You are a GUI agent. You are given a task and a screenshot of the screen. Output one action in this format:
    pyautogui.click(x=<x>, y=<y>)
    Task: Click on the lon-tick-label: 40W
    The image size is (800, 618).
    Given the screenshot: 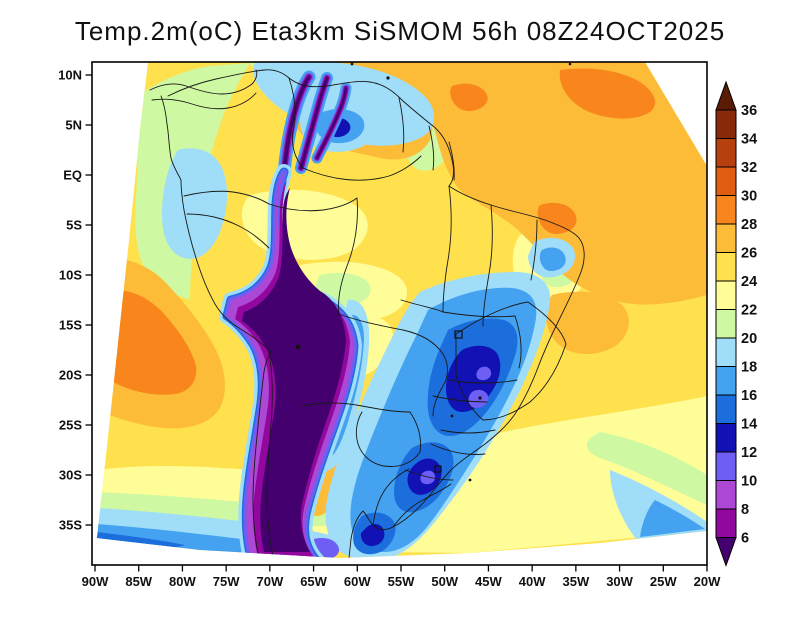 What is the action you would take?
    pyautogui.click(x=532, y=581)
    